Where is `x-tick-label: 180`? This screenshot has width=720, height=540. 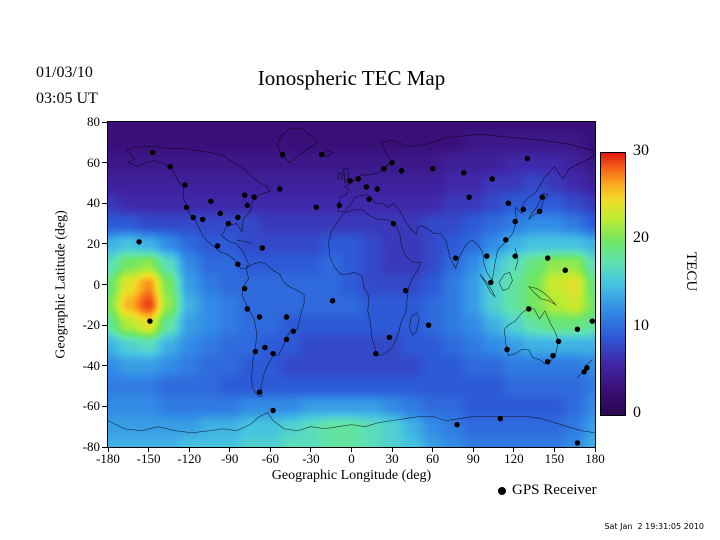
x-tick-label: 180 is located at coordinates (595, 458).